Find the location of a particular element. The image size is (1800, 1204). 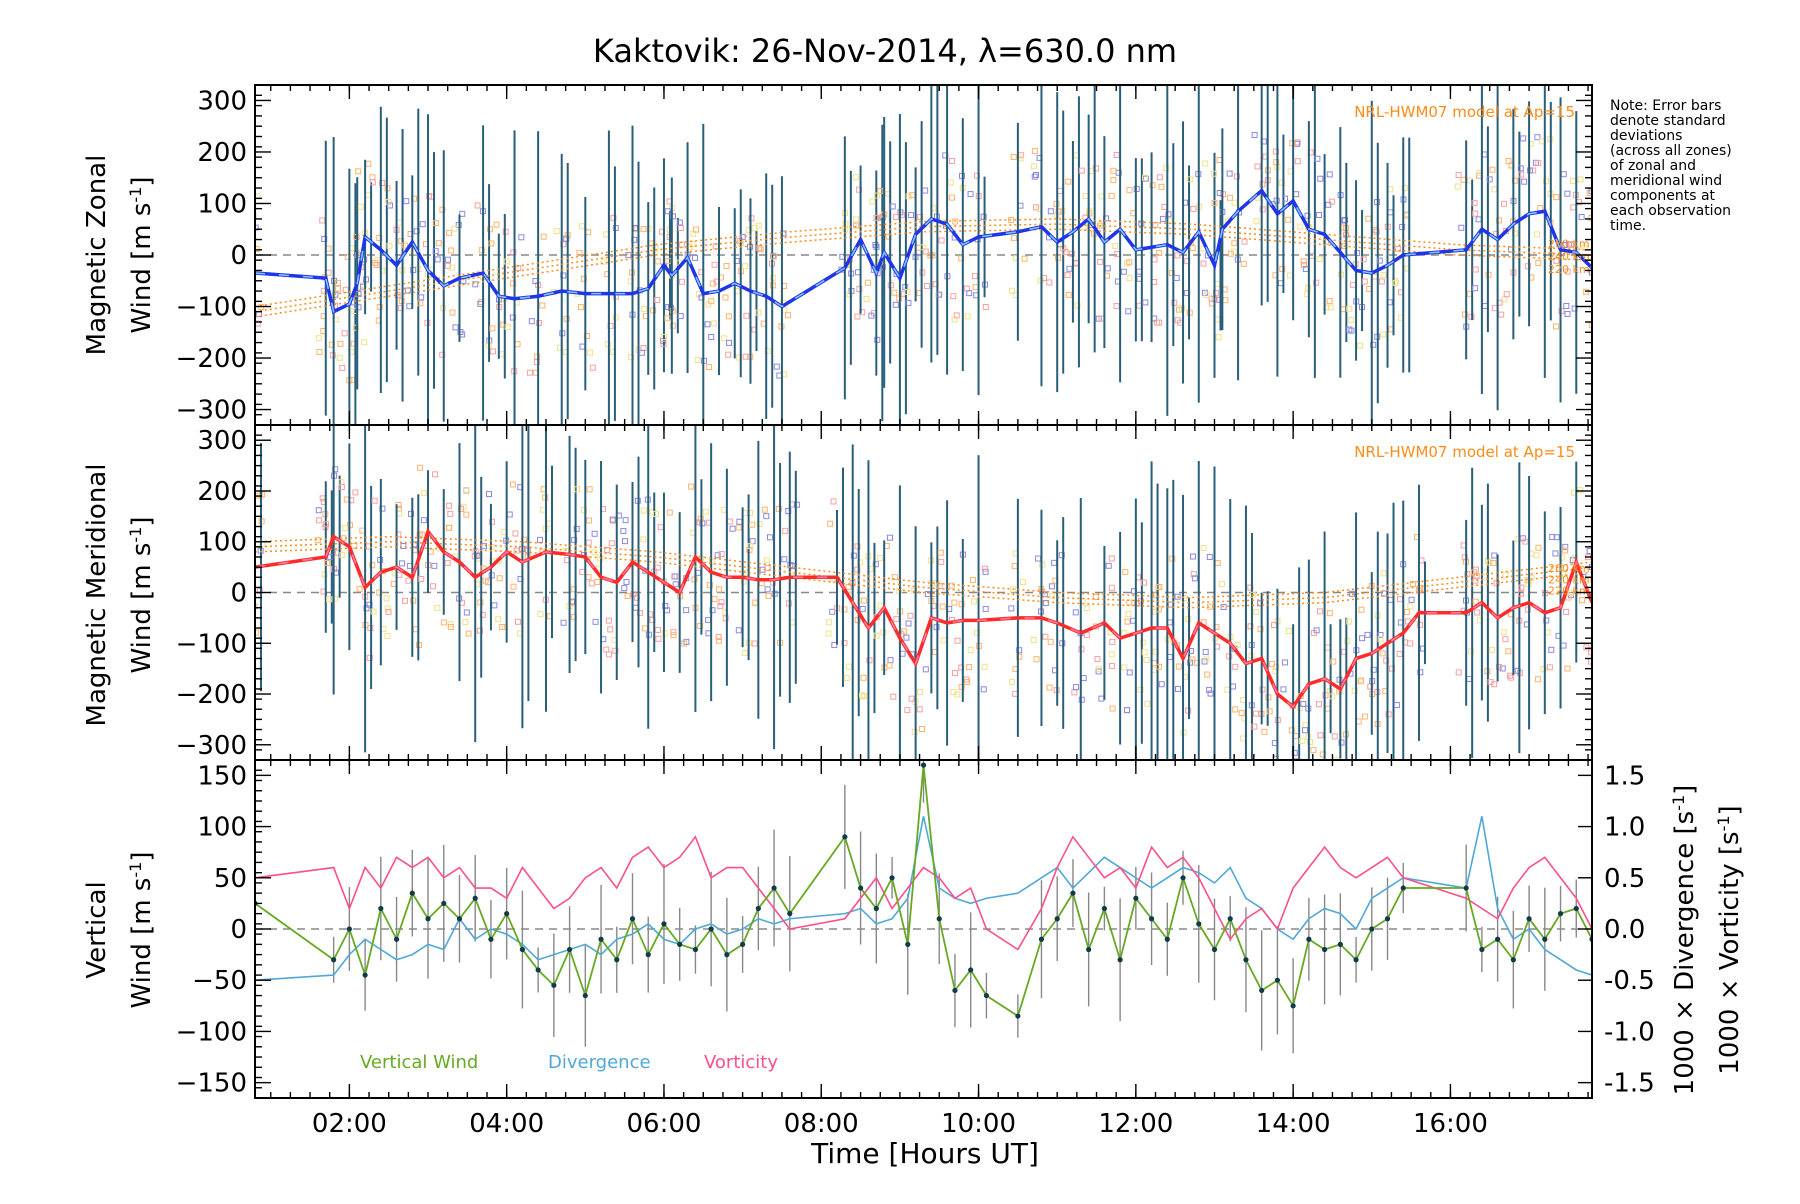

model-alt-label: 220 km is located at coordinates (1569, 269).